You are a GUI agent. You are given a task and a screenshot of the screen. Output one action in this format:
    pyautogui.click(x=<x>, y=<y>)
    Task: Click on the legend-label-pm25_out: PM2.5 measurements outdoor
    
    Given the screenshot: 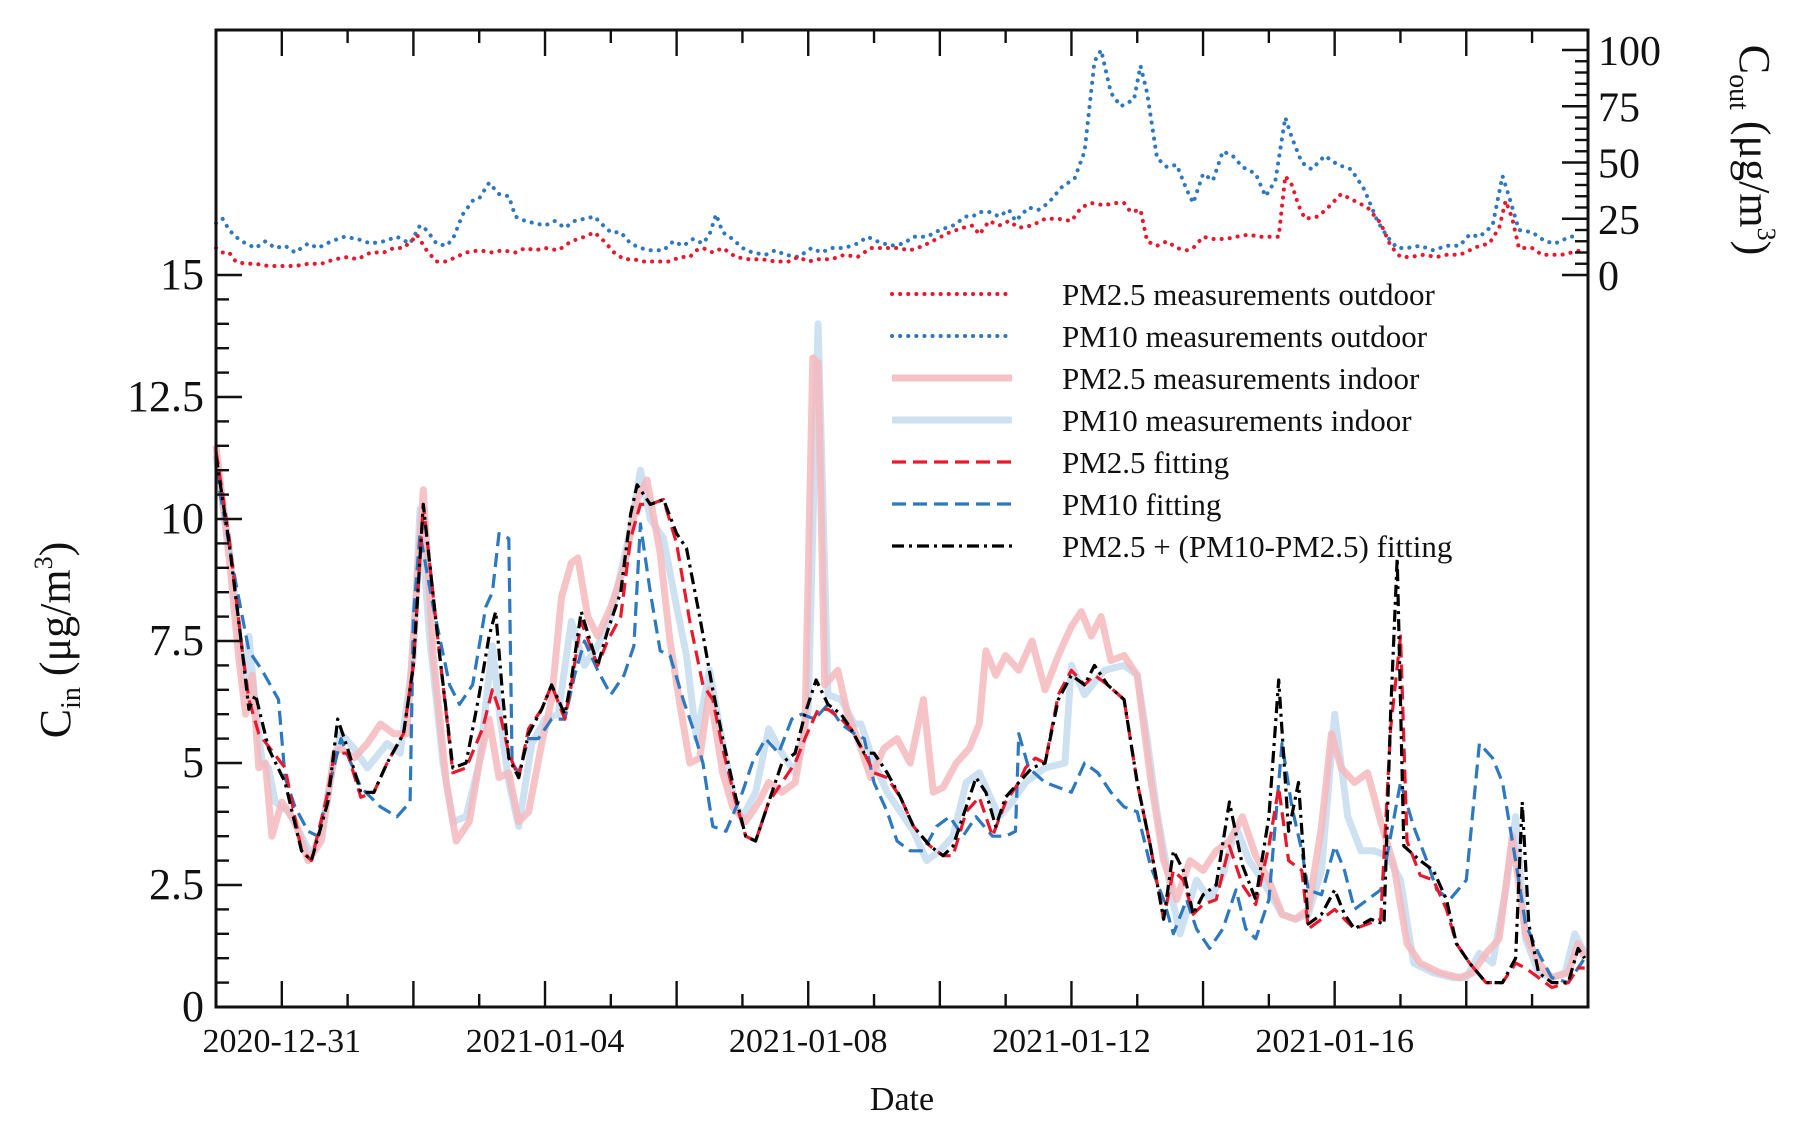 What is the action you would take?
    pyautogui.click(x=1248, y=294)
    